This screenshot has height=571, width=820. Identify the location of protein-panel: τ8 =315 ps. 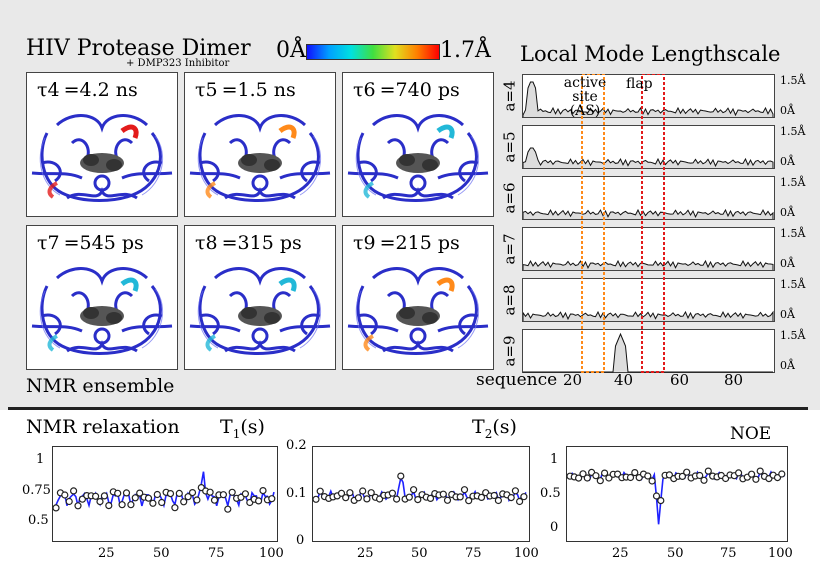
(260, 297).